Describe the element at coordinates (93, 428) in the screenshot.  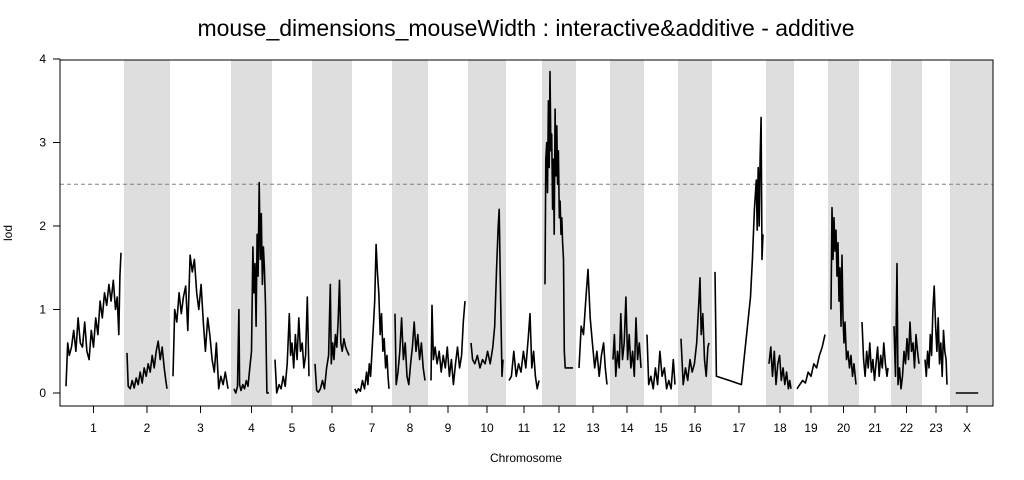
I see `x-tick-label-1: 1` at that location.